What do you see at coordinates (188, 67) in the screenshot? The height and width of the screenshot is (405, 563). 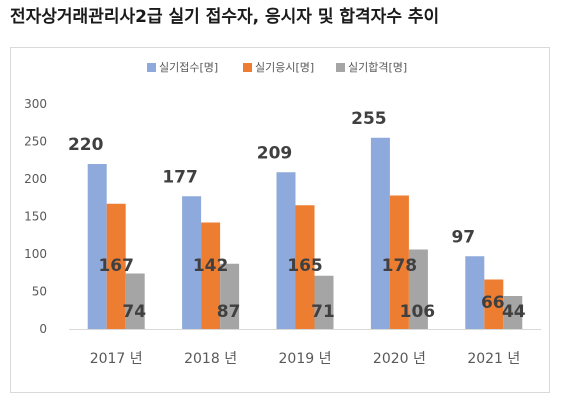 I see `legend-label: 실기접수[명]` at bounding box center [188, 67].